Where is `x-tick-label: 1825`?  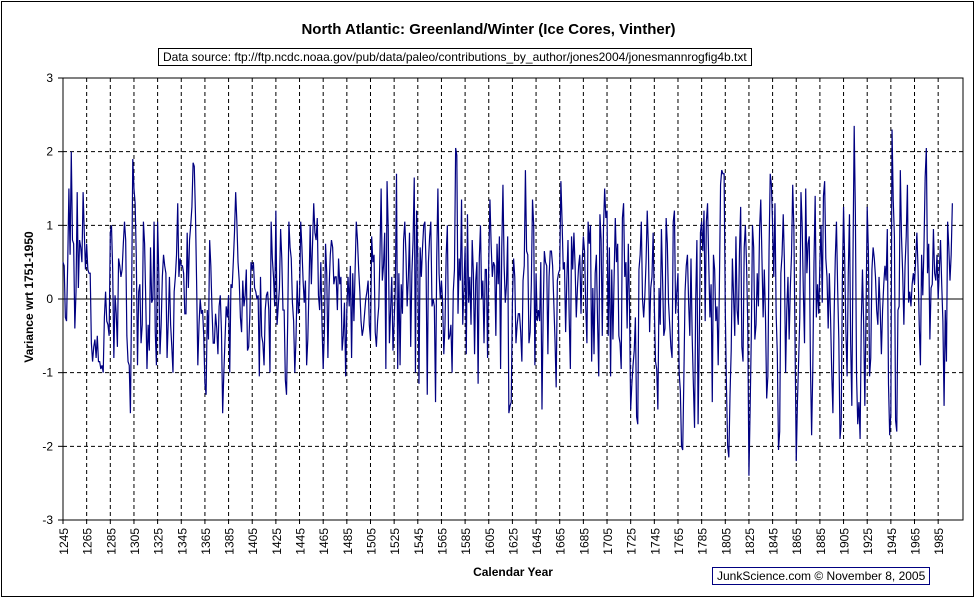
x-tick-label: 1825 is located at coordinates (750, 541).